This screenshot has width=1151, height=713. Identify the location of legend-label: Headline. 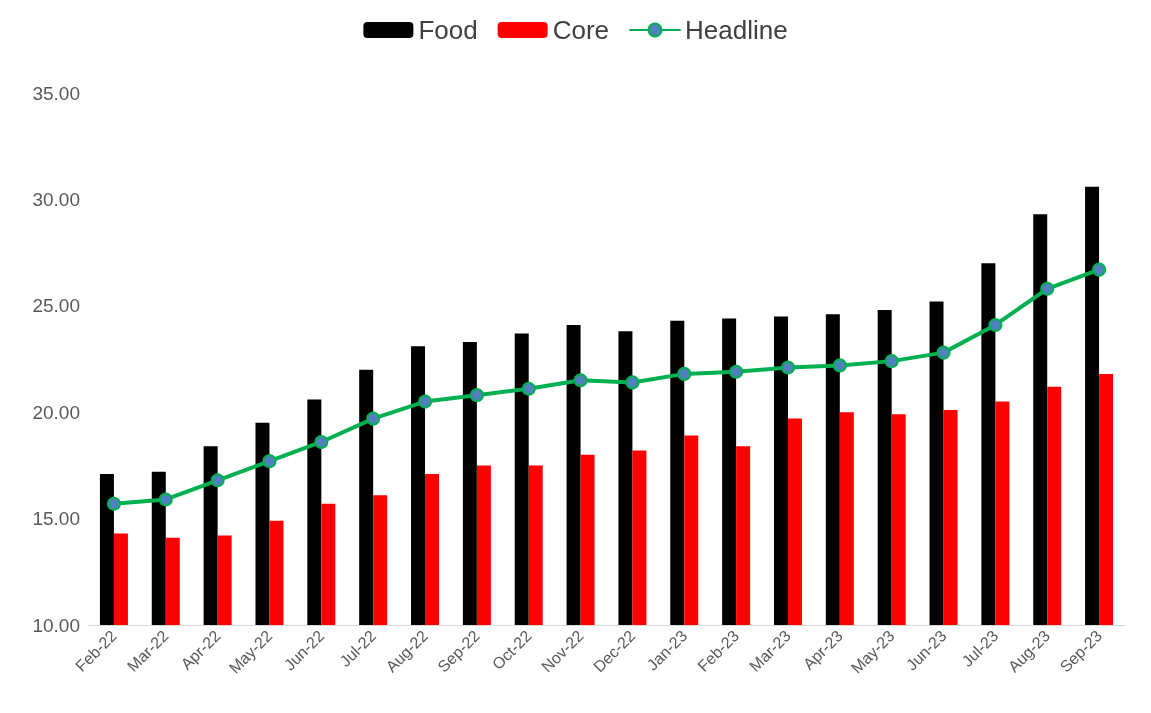
(736, 30).